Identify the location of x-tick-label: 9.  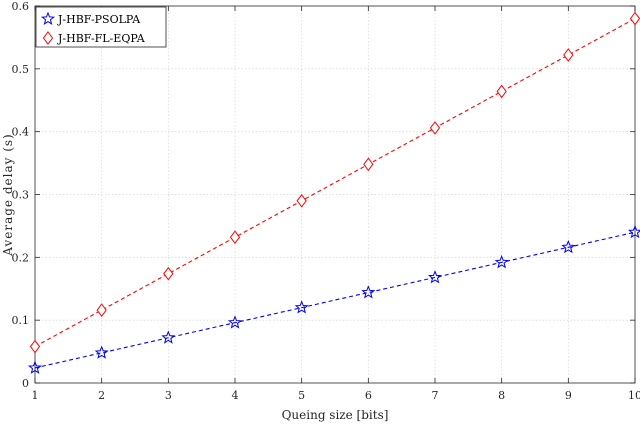
(568, 395).